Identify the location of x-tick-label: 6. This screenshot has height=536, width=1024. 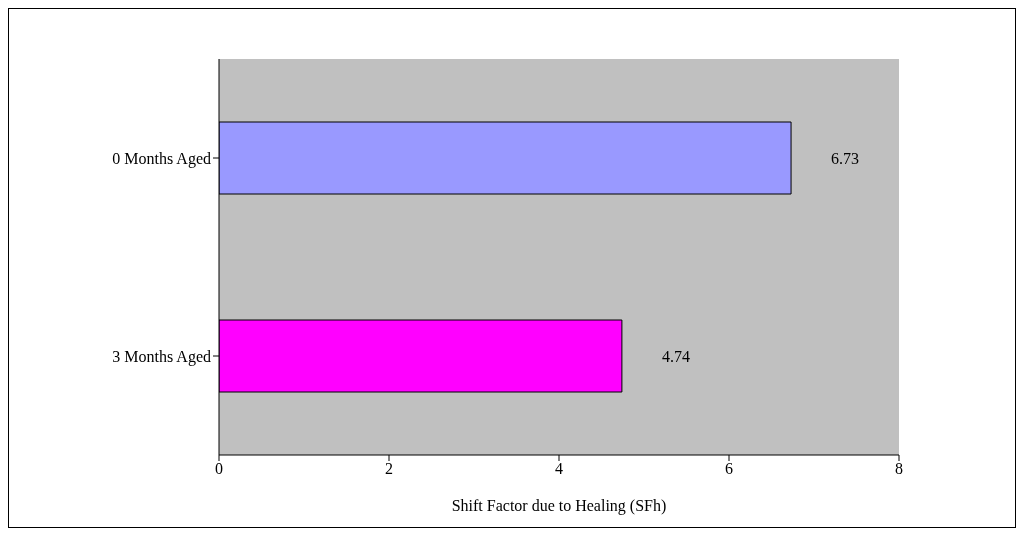
(729, 469).